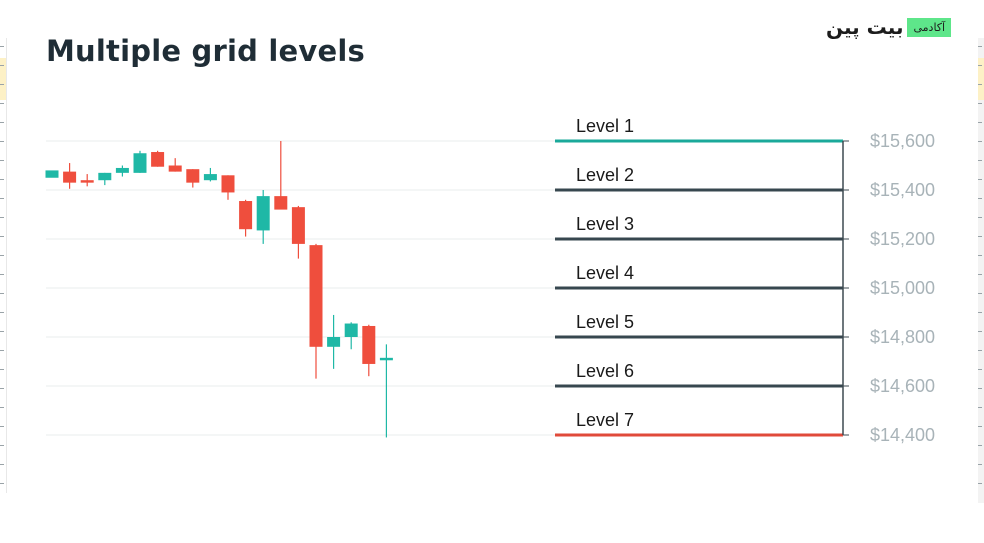  Describe the element at coordinates (981, 79) in the screenshot. I see `right-highlight-band` at that location.